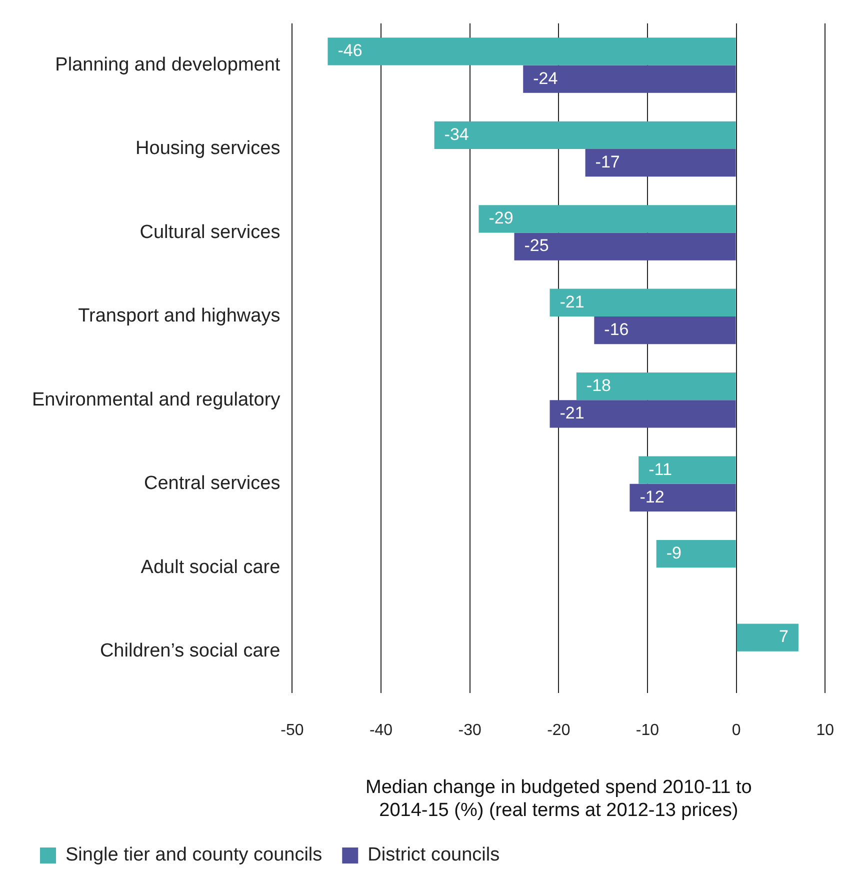 The image size is (862, 875). Describe the element at coordinates (607, 162) in the screenshot. I see `data-label: -17` at that location.